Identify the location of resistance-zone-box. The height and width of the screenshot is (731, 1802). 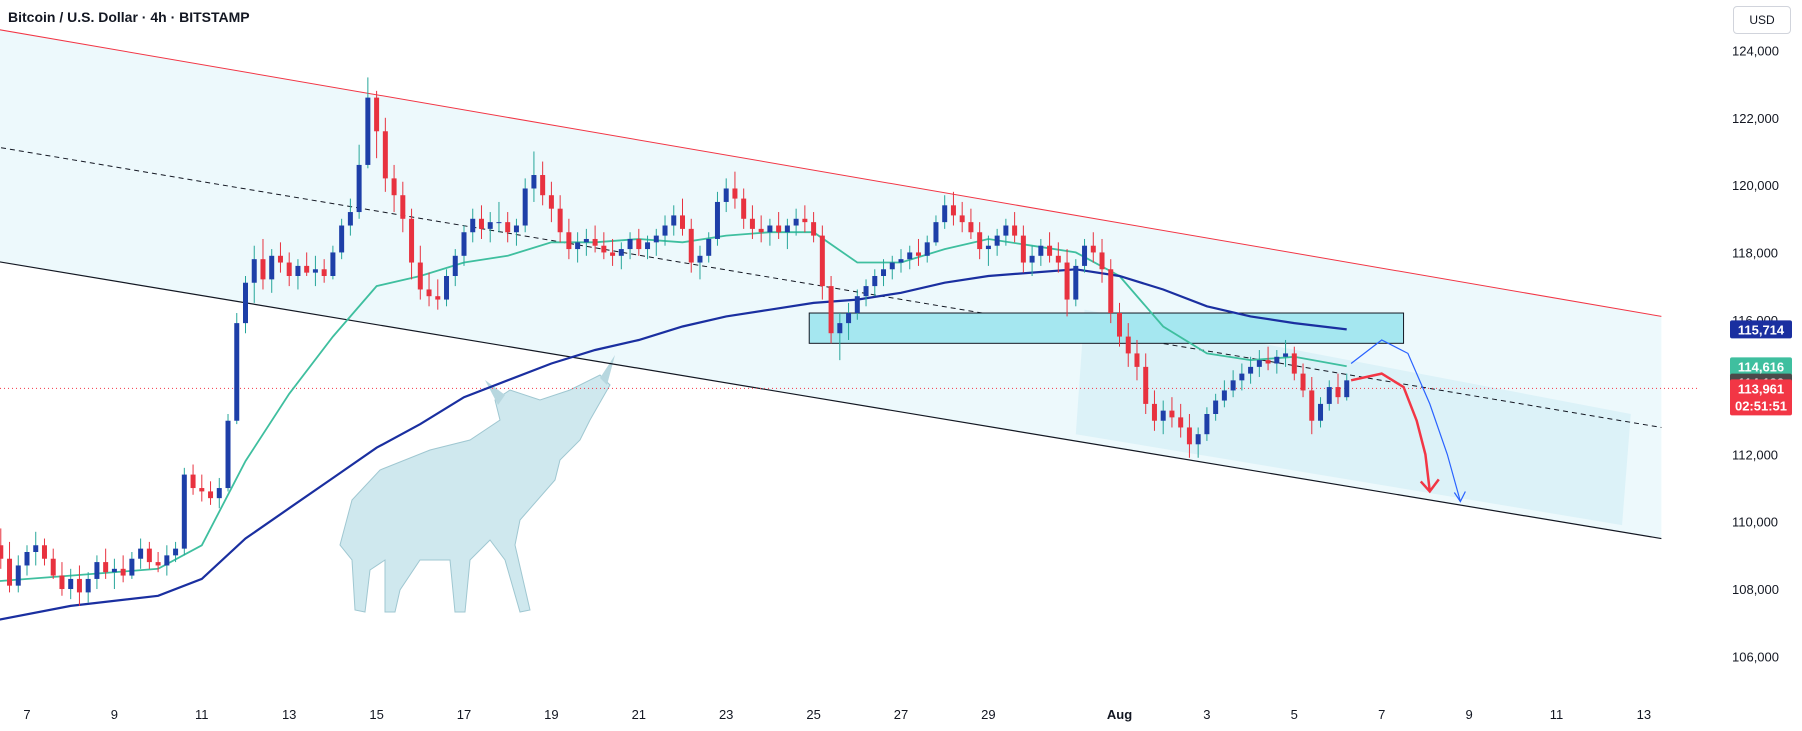
(1106, 328).